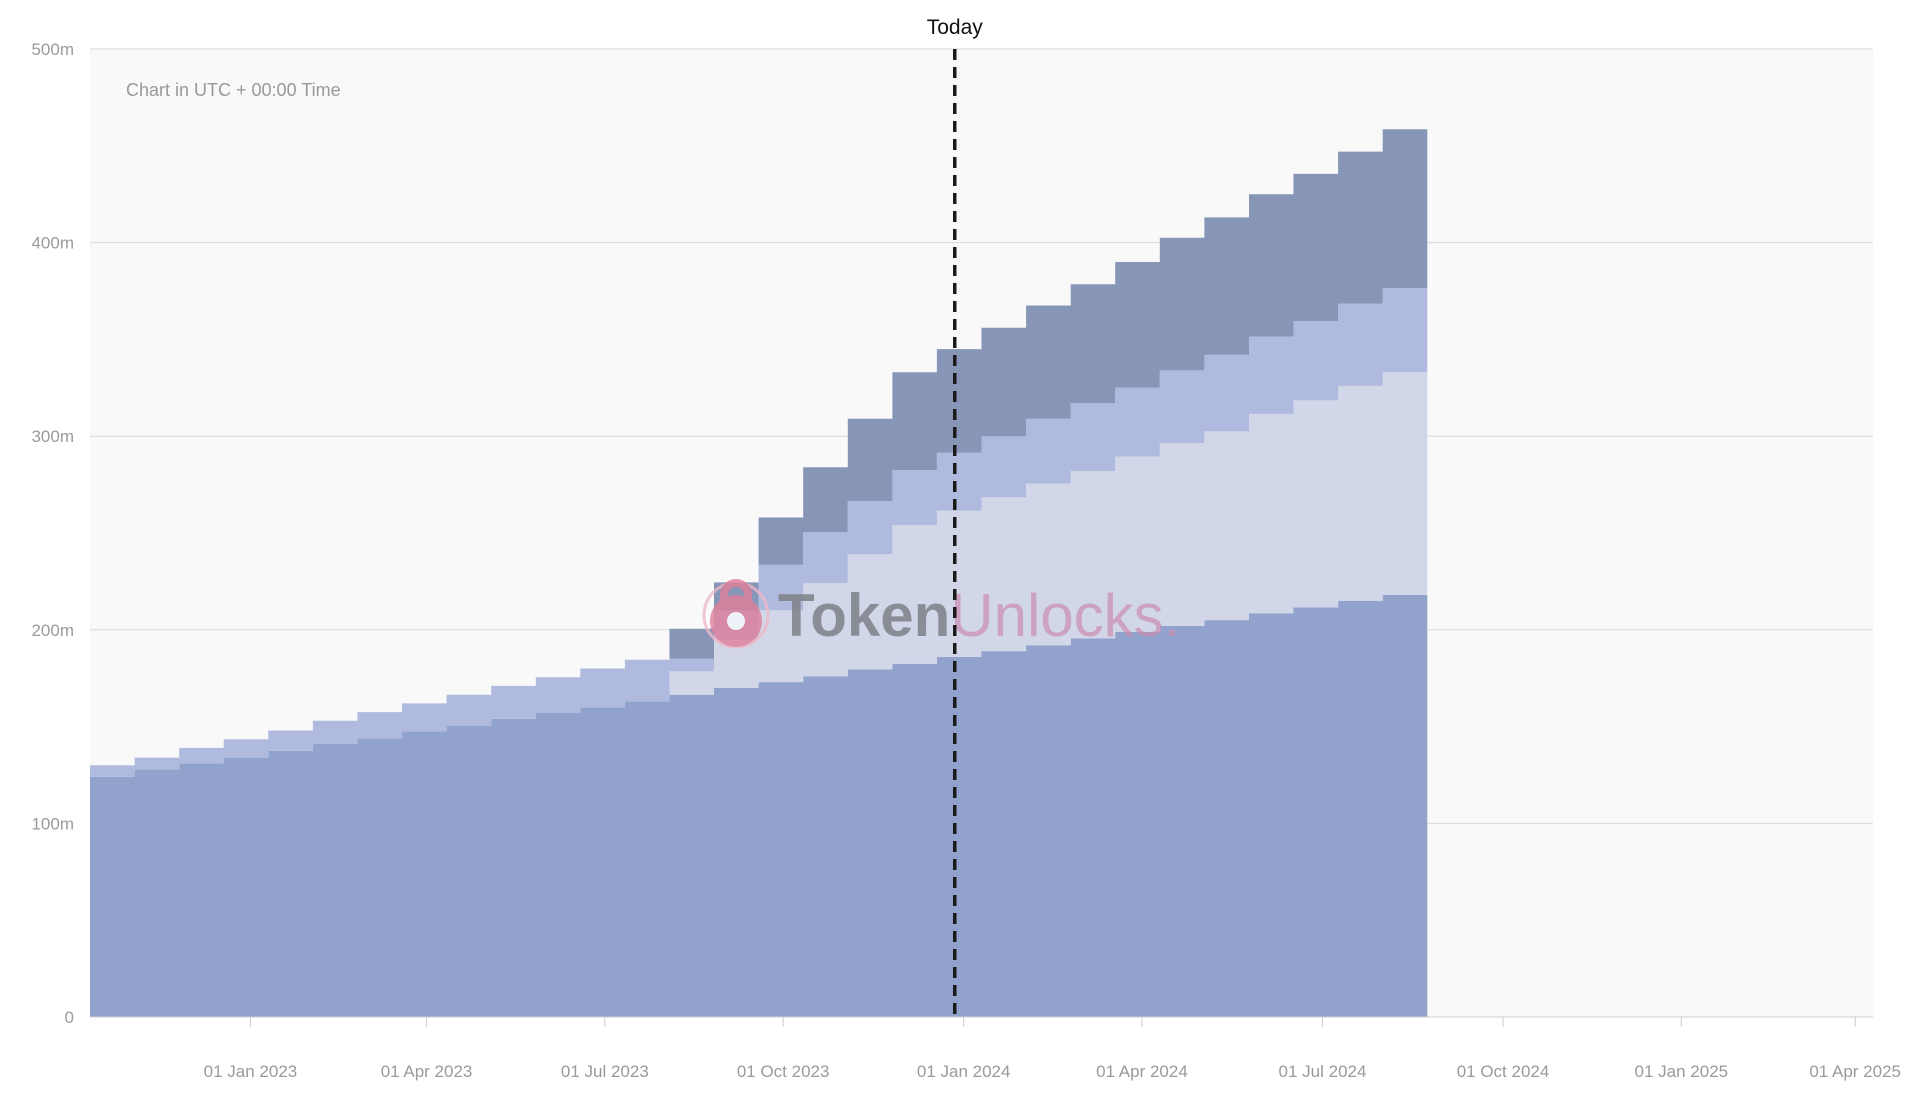  What do you see at coordinates (233, 90) in the screenshot?
I see `timezone-note: Chart in UTC + 00:00 Time` at bounding box center [233, 90].